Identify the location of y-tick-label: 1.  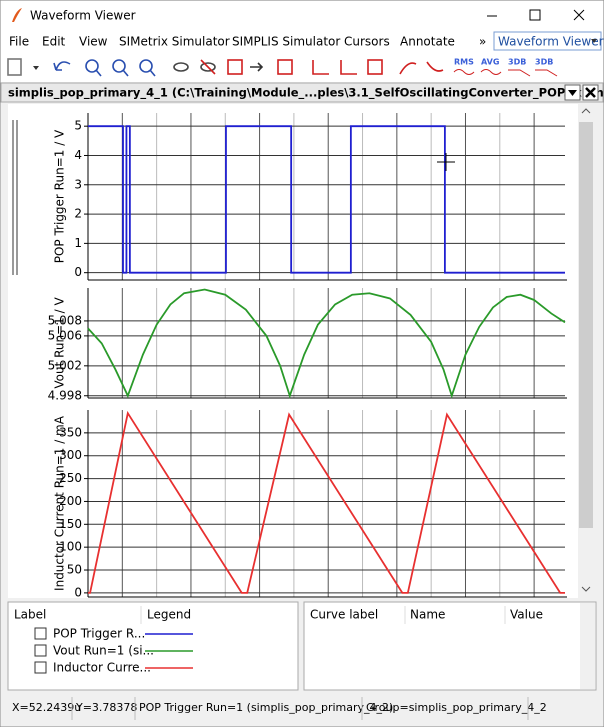
(78, 243).